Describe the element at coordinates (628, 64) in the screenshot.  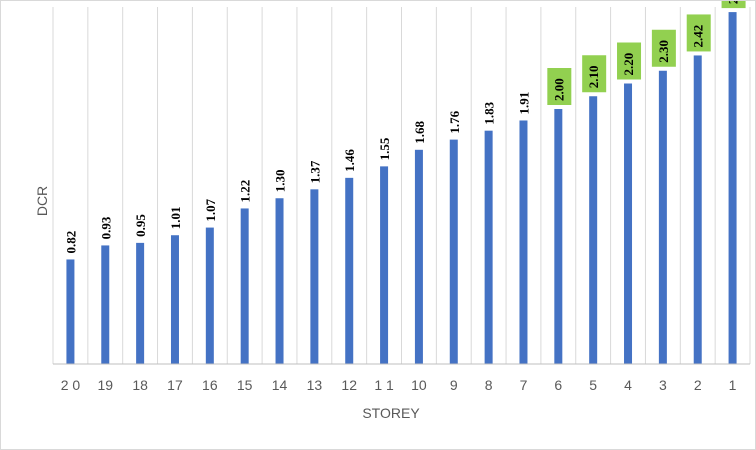
I see `data-label: 2.20` at that location.